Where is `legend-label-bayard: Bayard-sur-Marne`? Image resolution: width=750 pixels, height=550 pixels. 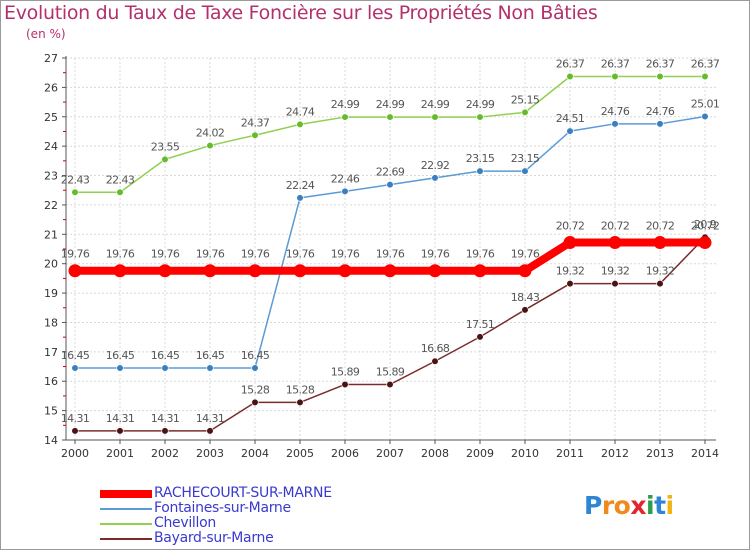 legend-label-bayard: Bayard-sur-Marne is located at coordinates (214, 538).